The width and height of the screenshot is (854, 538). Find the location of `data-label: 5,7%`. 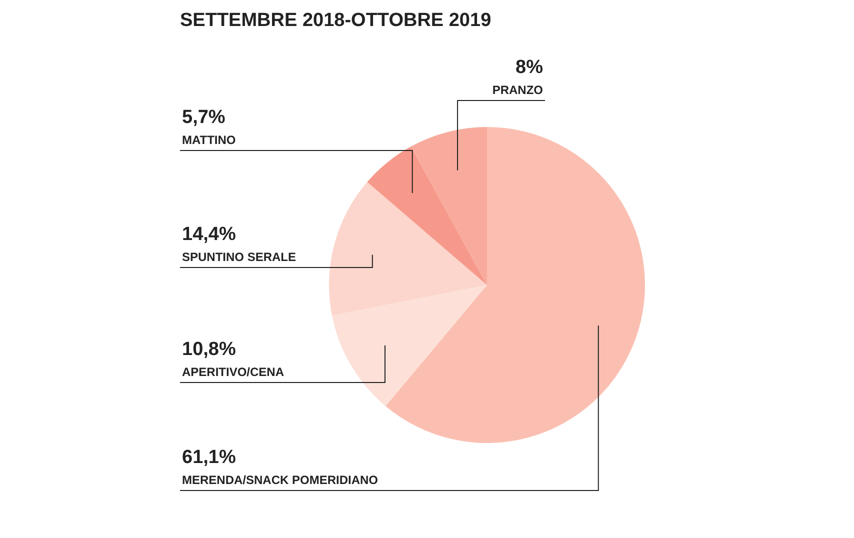

data-label: 5,7% is located at coordinates (204, 117).